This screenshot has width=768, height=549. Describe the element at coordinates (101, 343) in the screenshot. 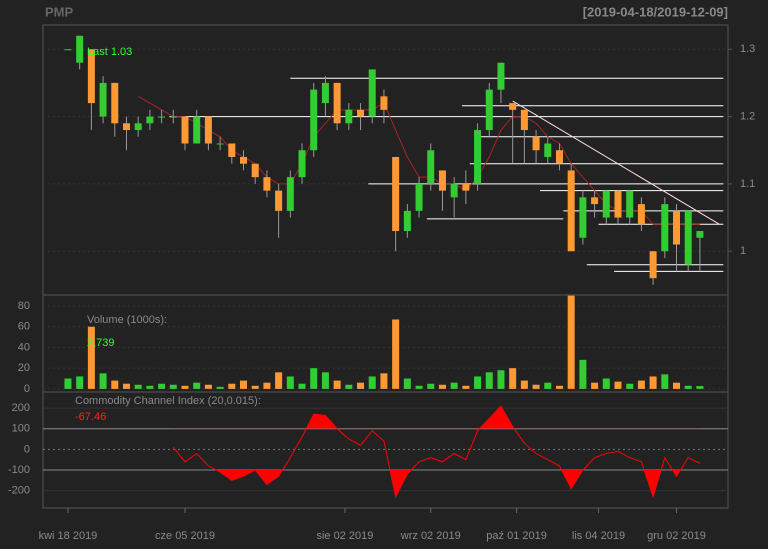

I see `volume-last: 2,739` at that location.